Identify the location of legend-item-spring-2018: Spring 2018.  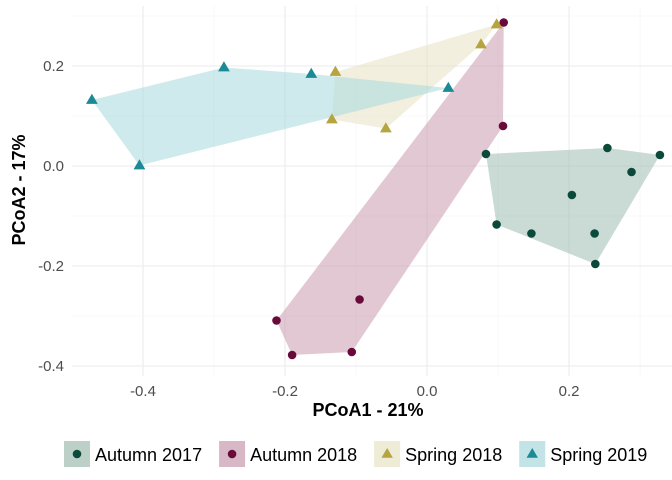
(438, 454).